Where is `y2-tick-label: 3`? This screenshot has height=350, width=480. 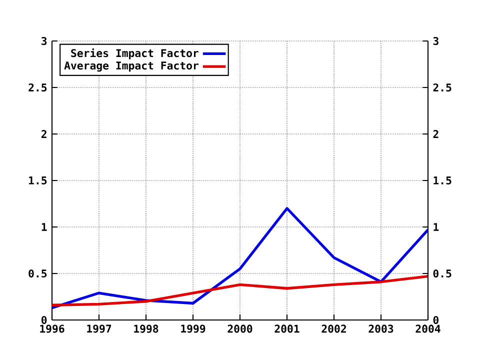
y2-tick-label: 3 is located at coordinates (435, 41).